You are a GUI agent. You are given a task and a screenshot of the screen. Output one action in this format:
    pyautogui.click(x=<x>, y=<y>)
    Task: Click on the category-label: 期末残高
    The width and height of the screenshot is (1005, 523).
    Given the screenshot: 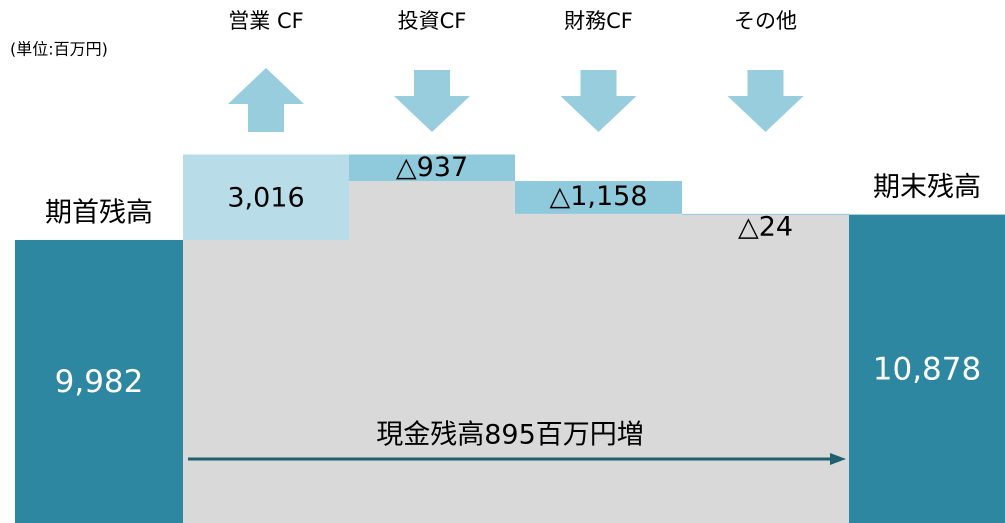 What is the action you would take?
    pyautogui.click(x=927, y=187)
    